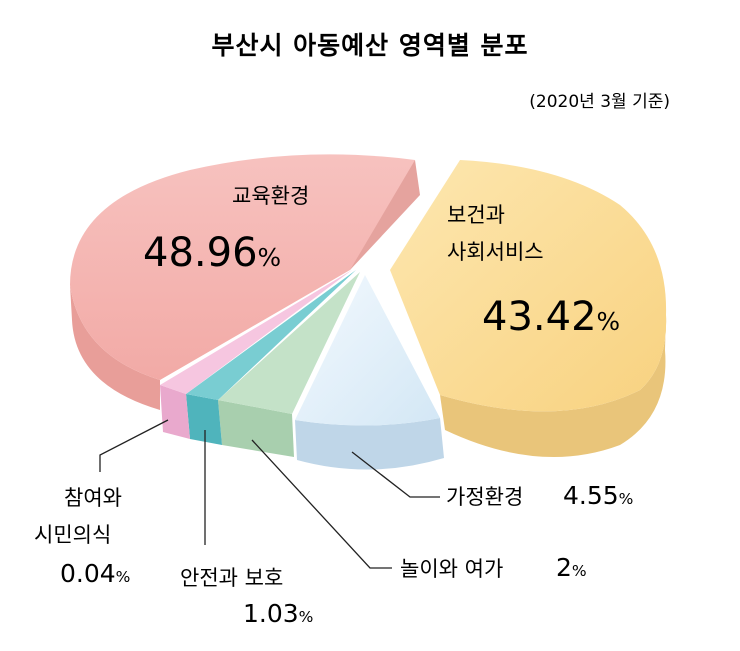 This screenshot has width=740, height=651. What do you see at coordinates (115, 347) in the screenshot?
I see `slice-wall-education` at bounding box center [115, 347].